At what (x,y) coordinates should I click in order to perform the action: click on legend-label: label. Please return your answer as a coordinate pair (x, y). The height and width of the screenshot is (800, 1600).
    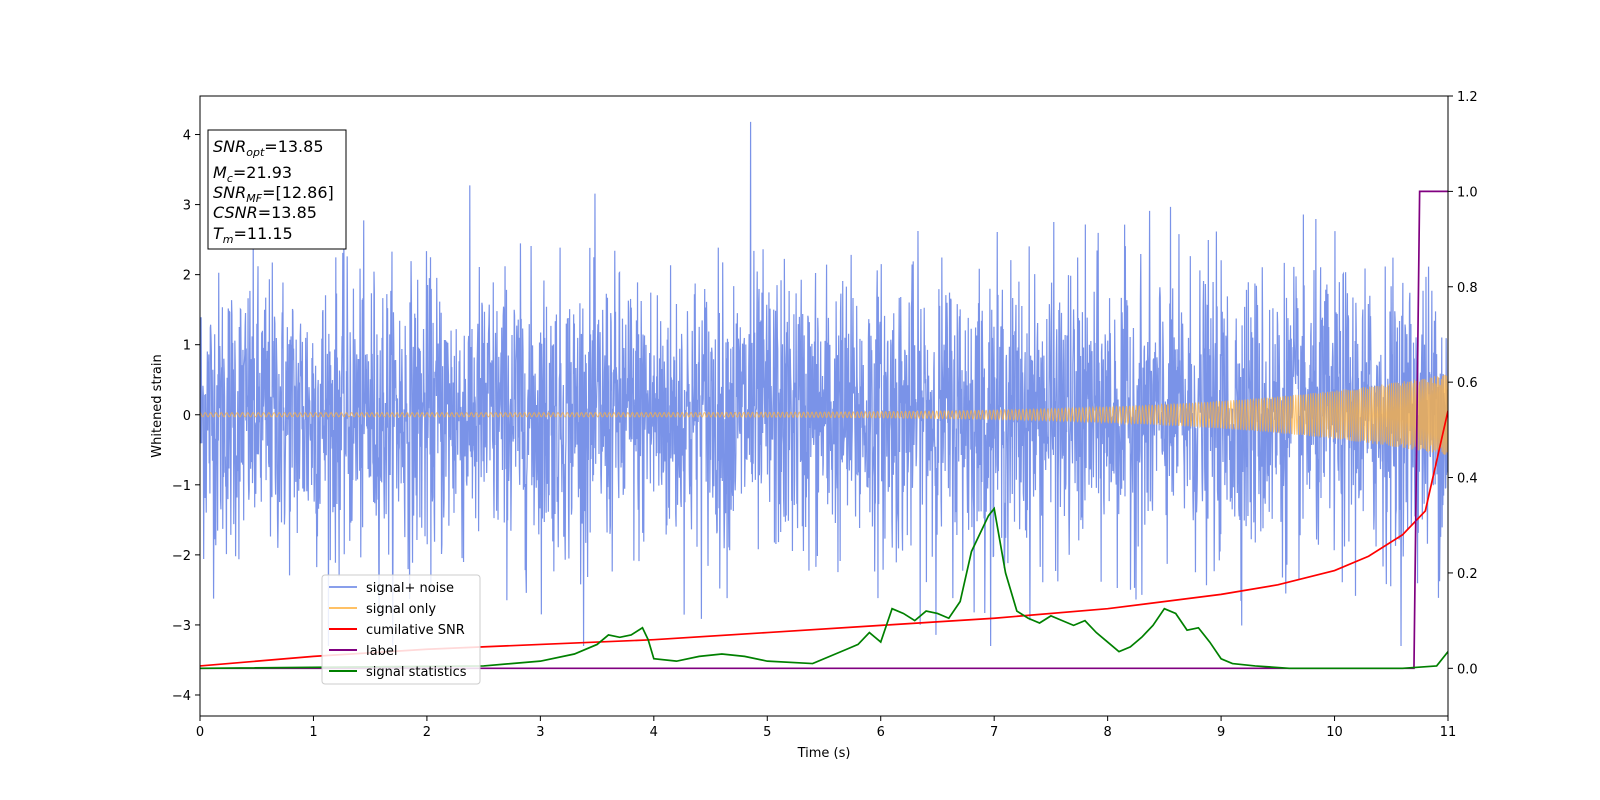
    Looking at the image, I should click on (381, 651).